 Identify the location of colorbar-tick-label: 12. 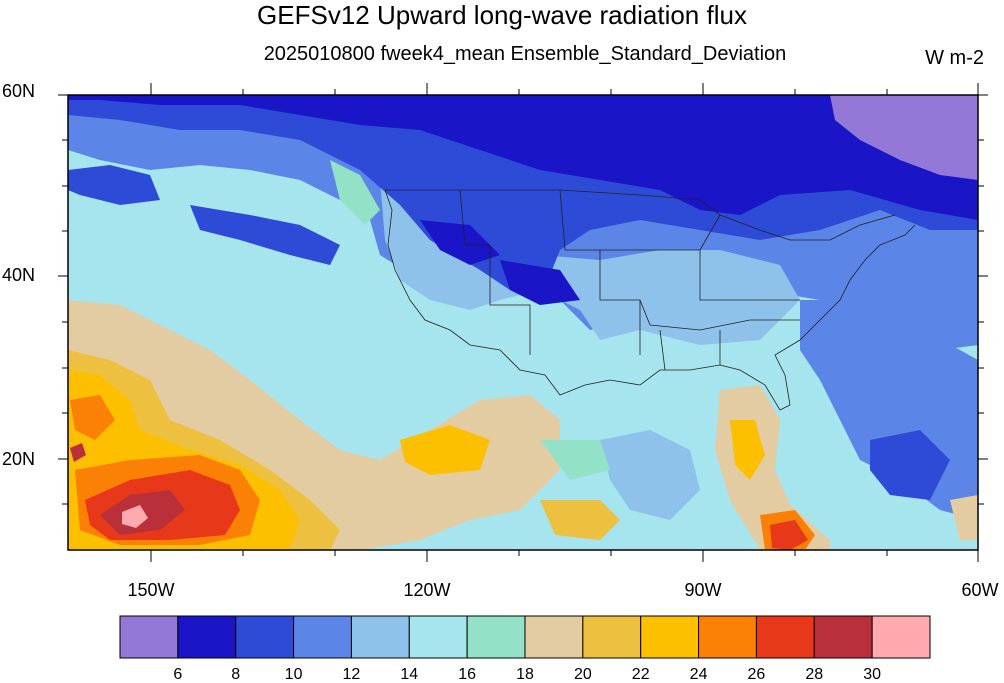
(351, 674).